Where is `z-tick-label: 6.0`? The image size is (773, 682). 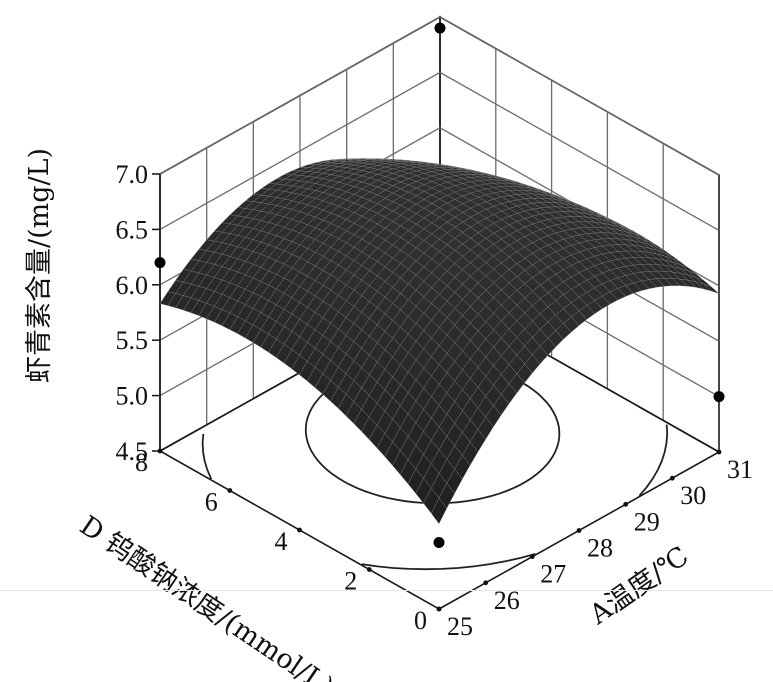
z-tick-label: 6.0 is located at coordinates (132, 285).